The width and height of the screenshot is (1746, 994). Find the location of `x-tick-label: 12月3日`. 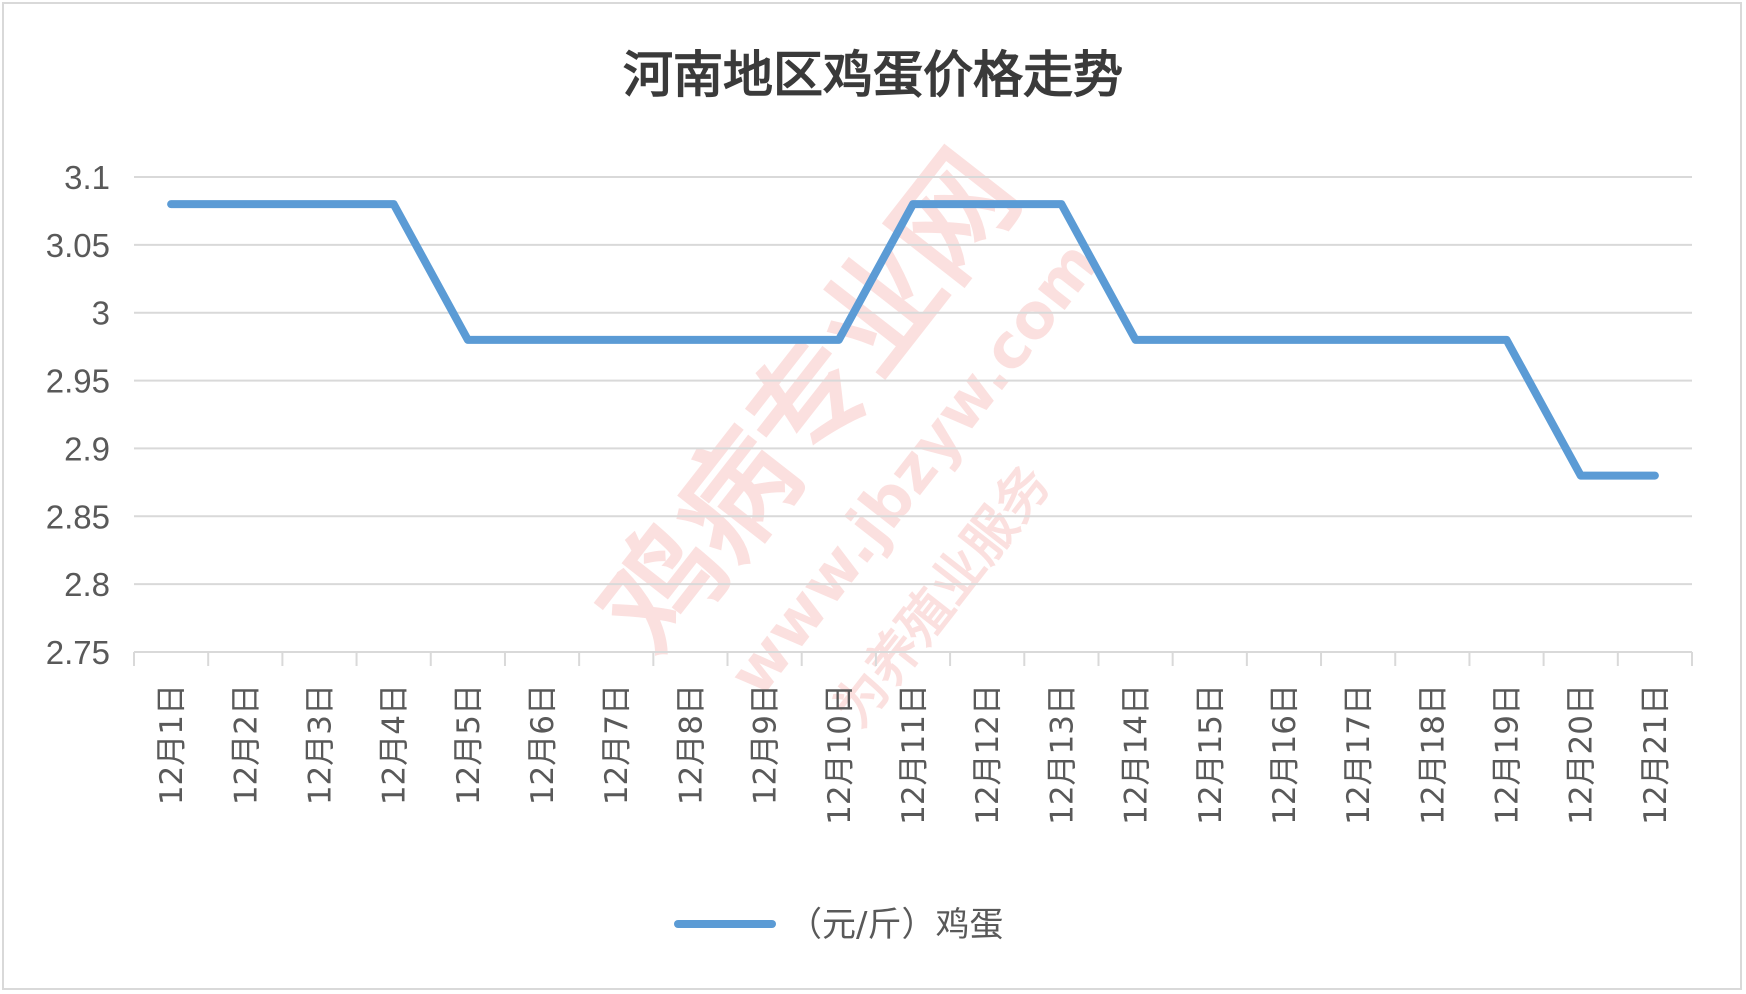

x-tick-label: 12月3日 is located at coordinates (320, 744).